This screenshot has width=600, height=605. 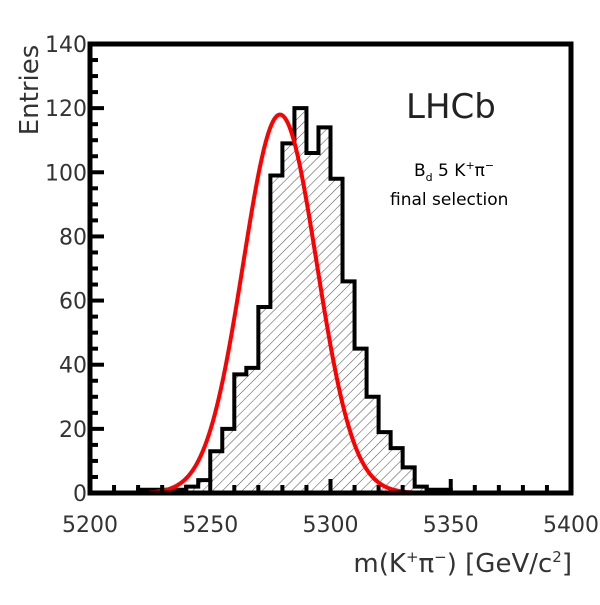 I want to click on y-tick-label: 20, so click(x=73, y=430).